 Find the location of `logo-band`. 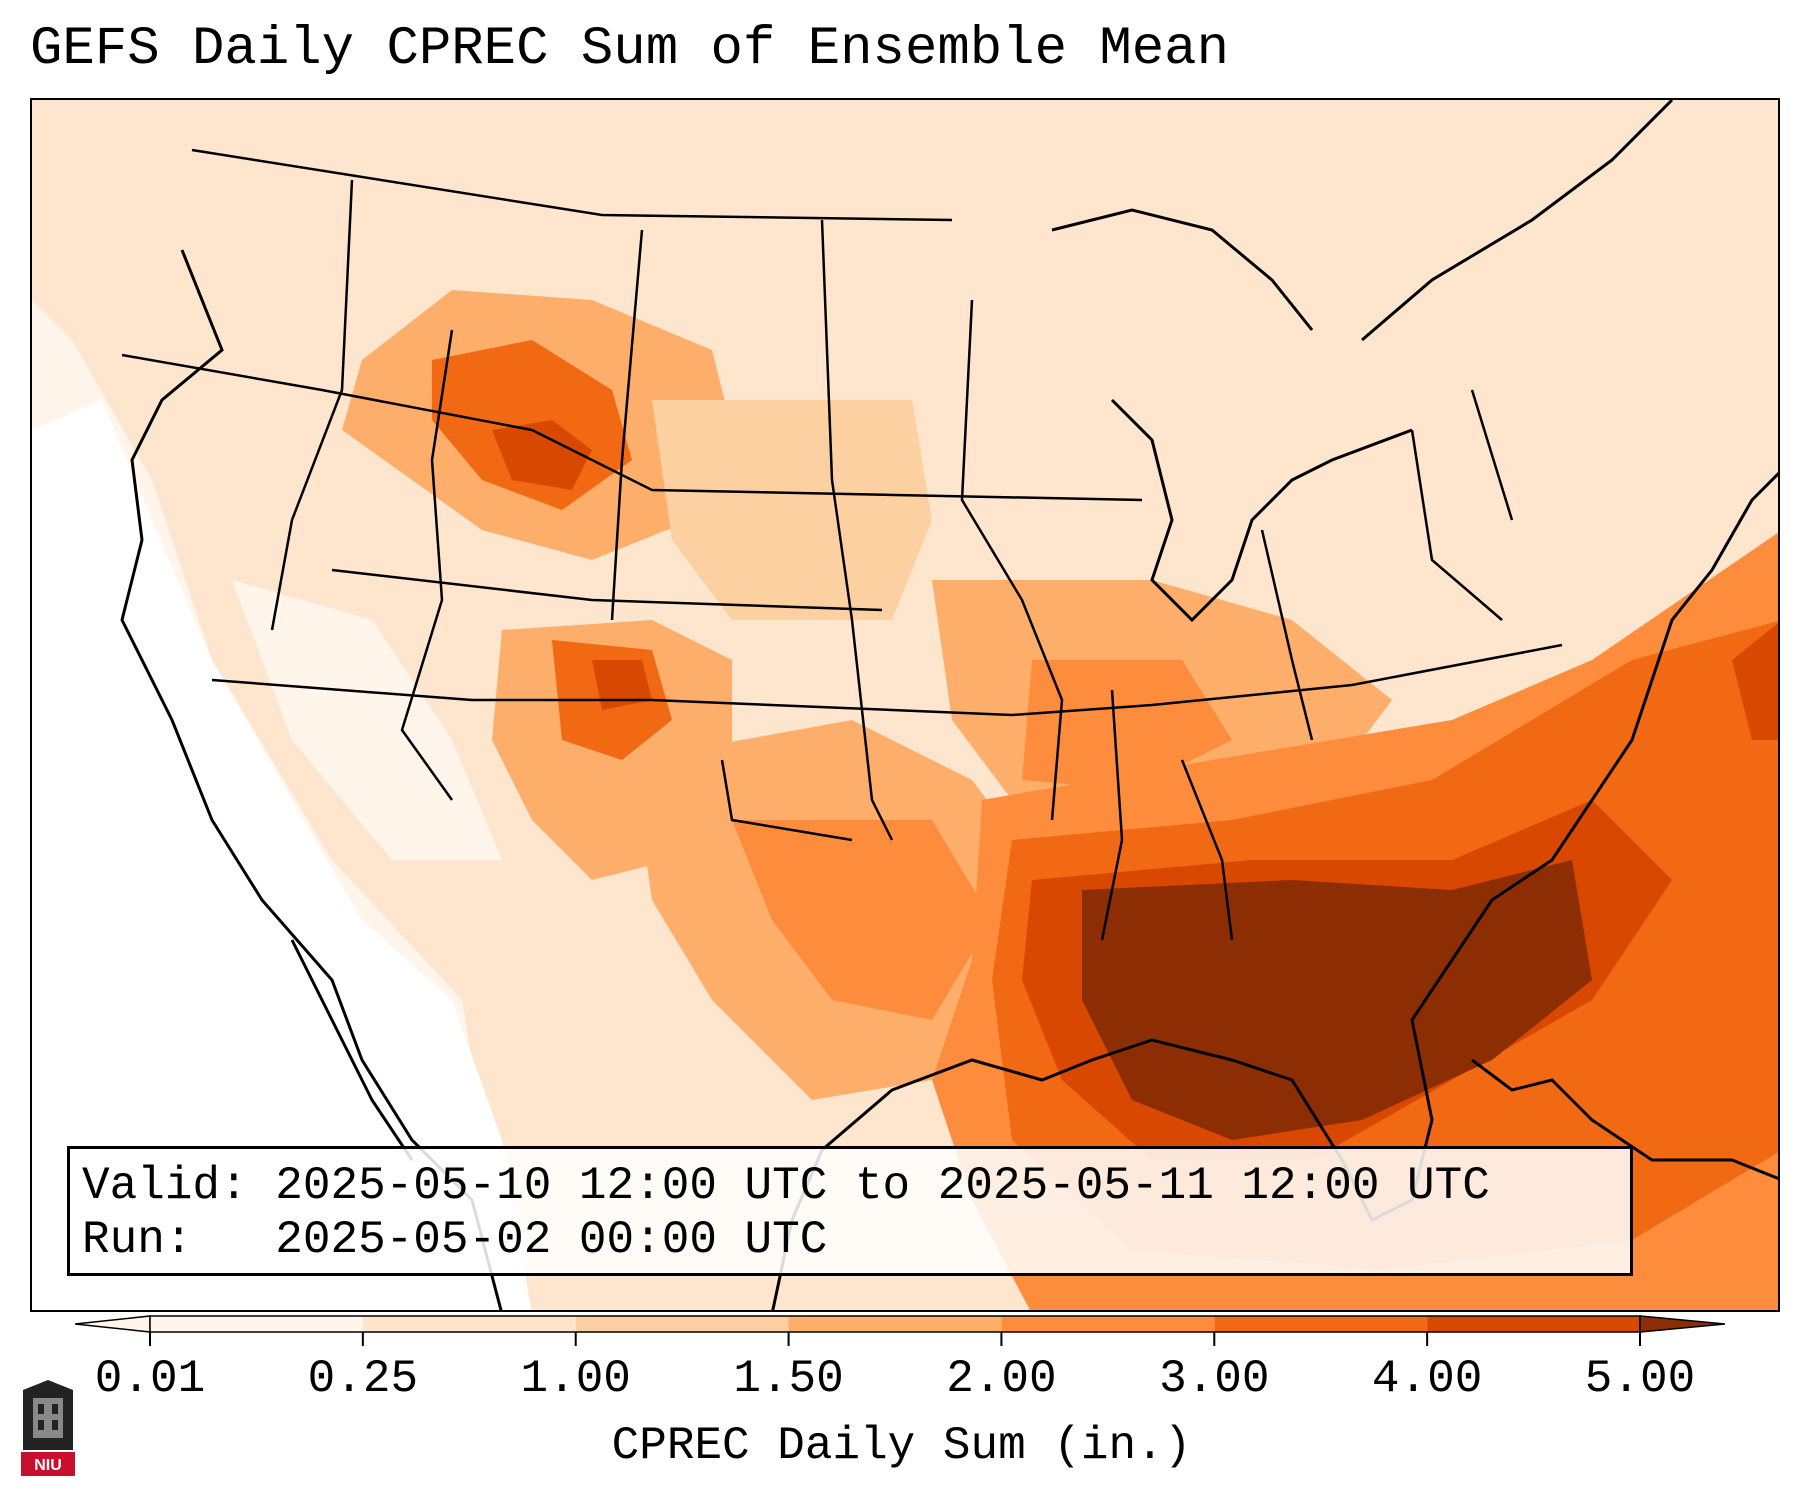

logo-band is located at coordinates (48, 1464).